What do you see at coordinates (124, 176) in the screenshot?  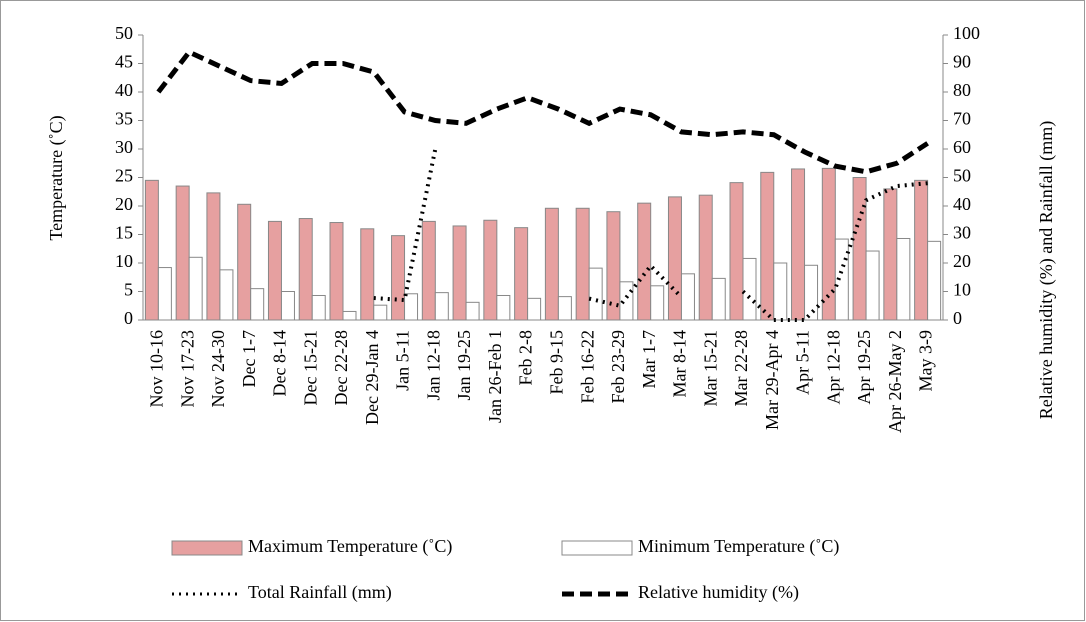 I see `y-tick-label: 25` at bounding box center [124, 176].